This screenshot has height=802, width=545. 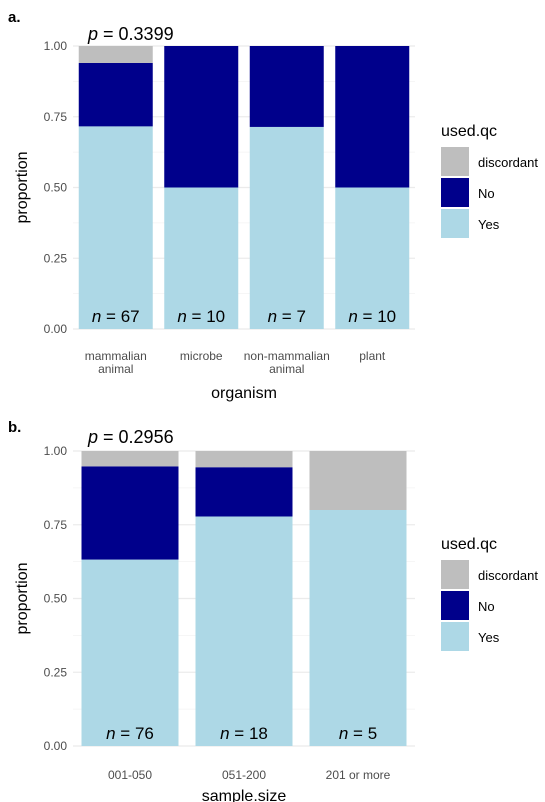 I want to click on x-tick-label: 001-050, so click(x=130, y=775).